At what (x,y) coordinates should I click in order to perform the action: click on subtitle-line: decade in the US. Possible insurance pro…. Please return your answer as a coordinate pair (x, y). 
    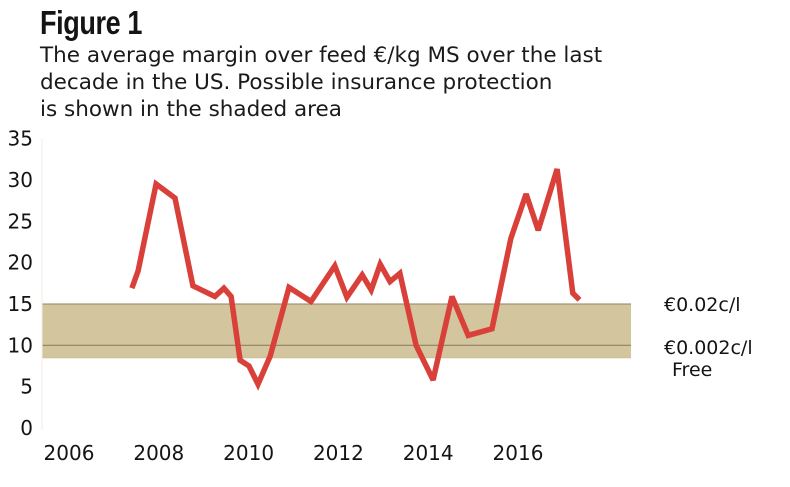
    Looking at the image, I should click on (296, 82).